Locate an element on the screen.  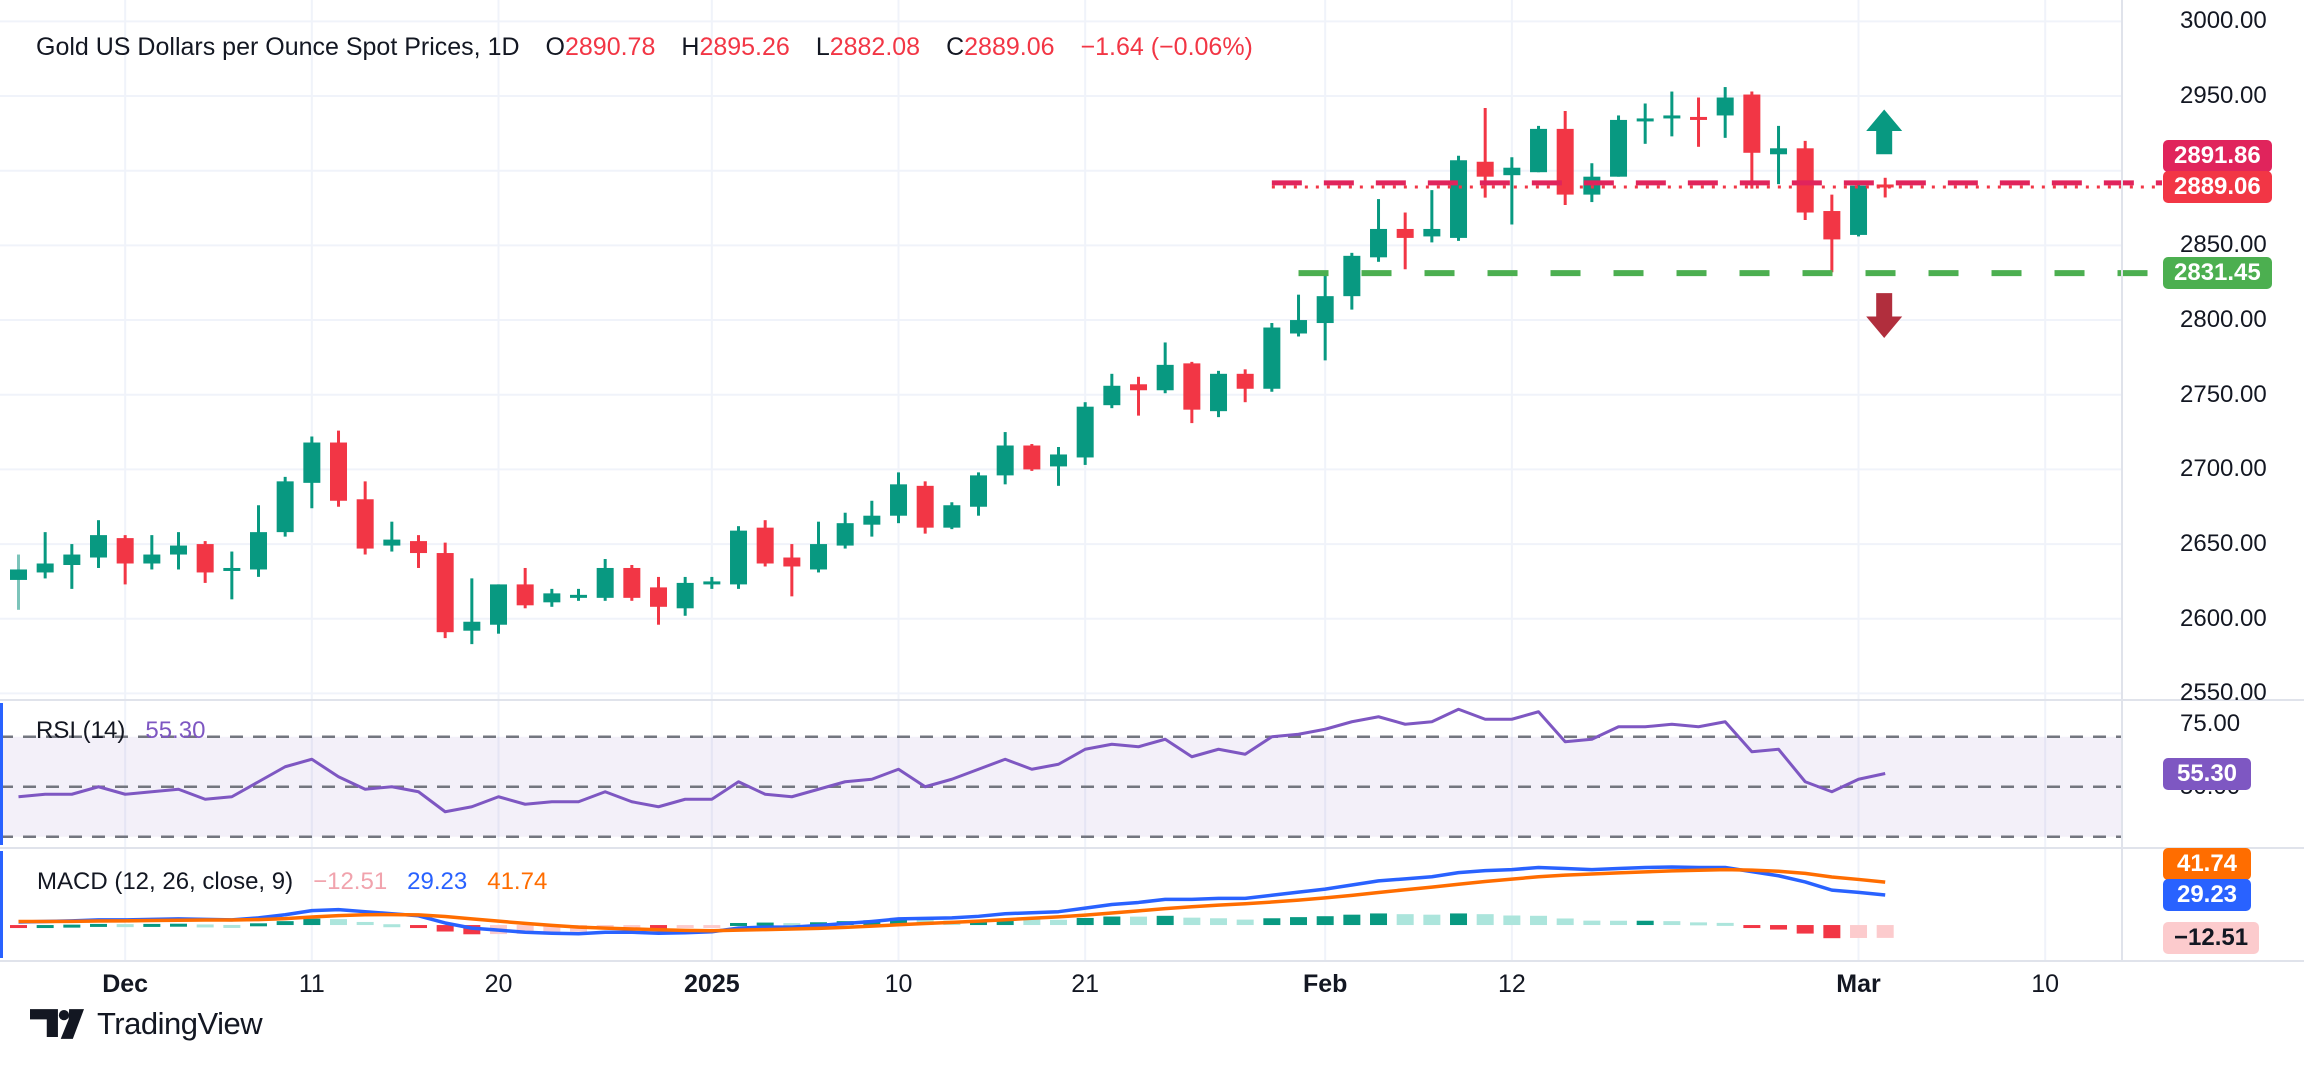
macd-value-badge: 29.23 is located at coordinates (2207, 895).